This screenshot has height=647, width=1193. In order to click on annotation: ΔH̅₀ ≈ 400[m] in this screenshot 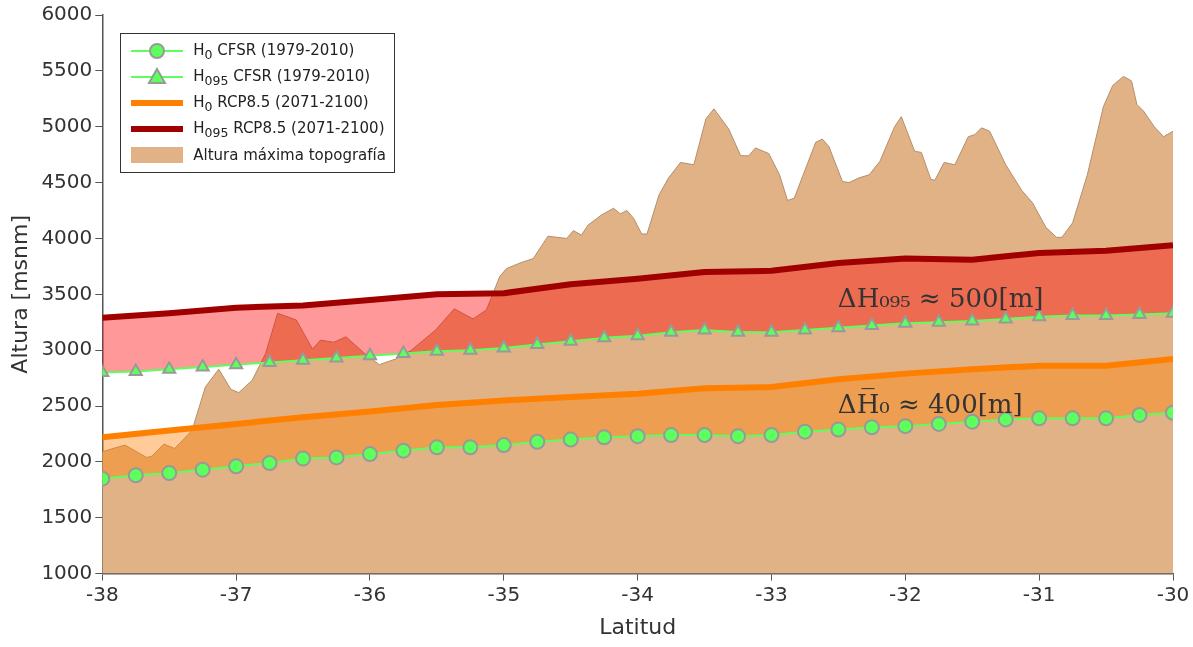, I will do `click(930, 403)`.